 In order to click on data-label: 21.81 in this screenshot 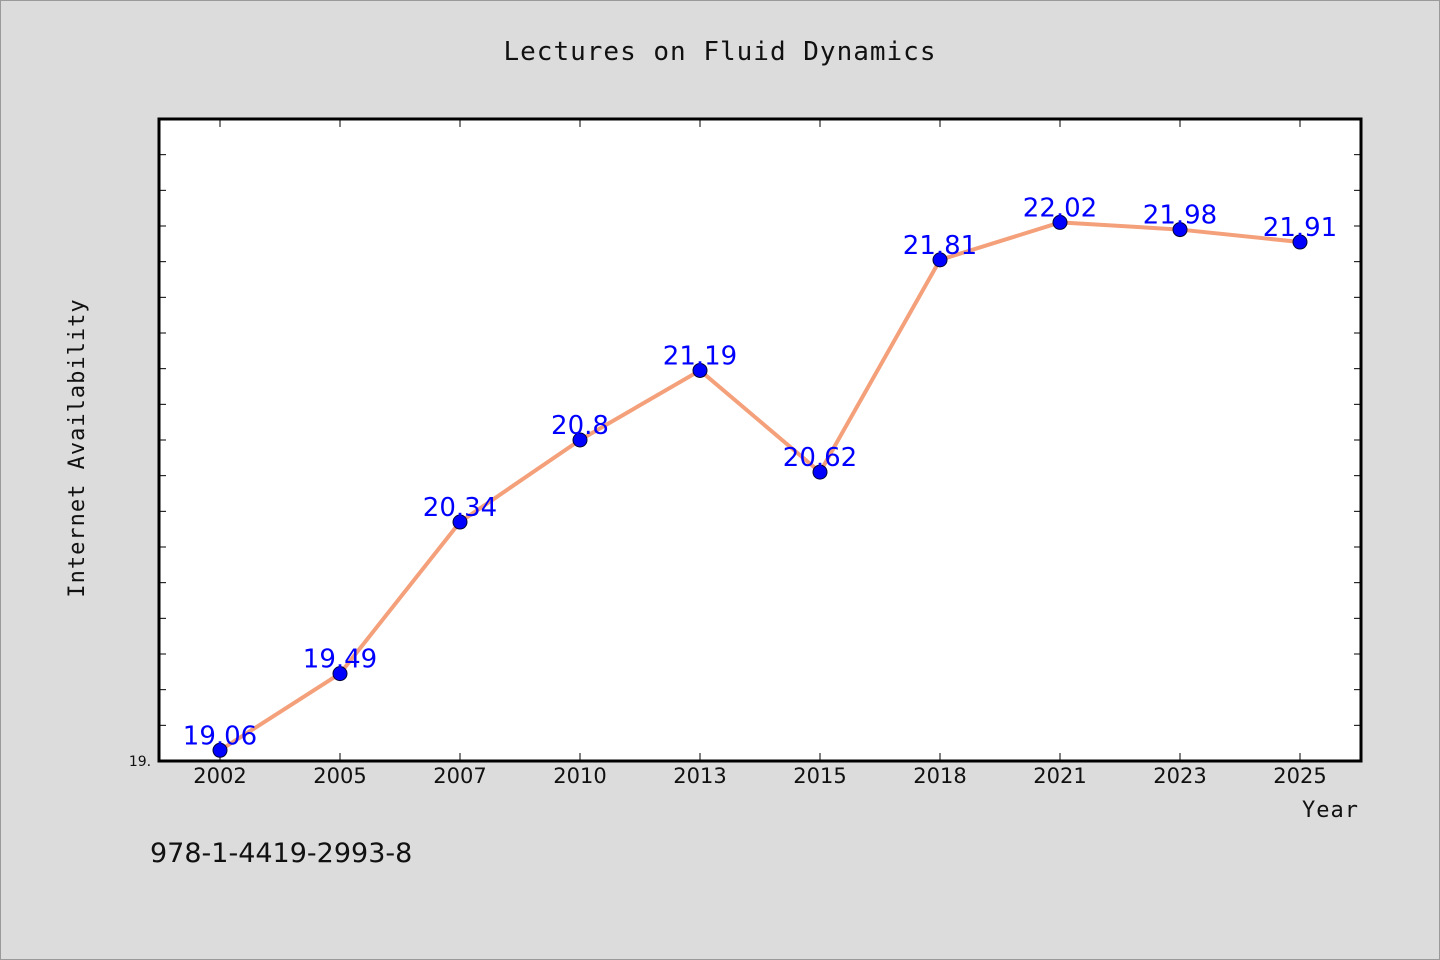, I will do `click(940, 246)`.